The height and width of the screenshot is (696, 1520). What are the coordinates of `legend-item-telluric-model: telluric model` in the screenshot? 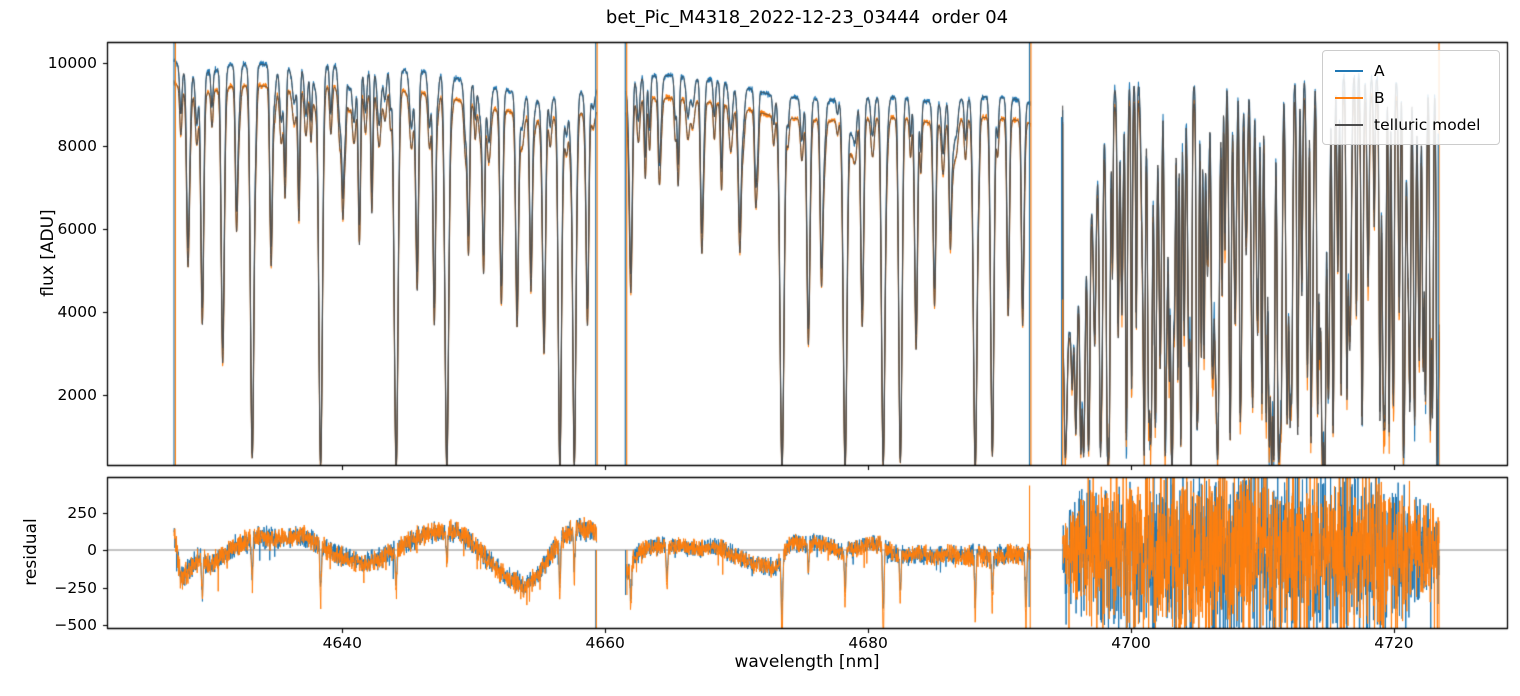 It's located at (1417, 124).